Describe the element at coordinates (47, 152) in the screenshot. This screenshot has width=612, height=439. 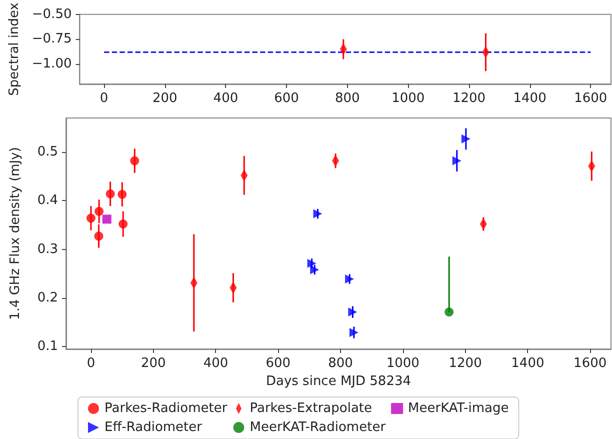
I see `y-tick-label: 0.5` at that location.